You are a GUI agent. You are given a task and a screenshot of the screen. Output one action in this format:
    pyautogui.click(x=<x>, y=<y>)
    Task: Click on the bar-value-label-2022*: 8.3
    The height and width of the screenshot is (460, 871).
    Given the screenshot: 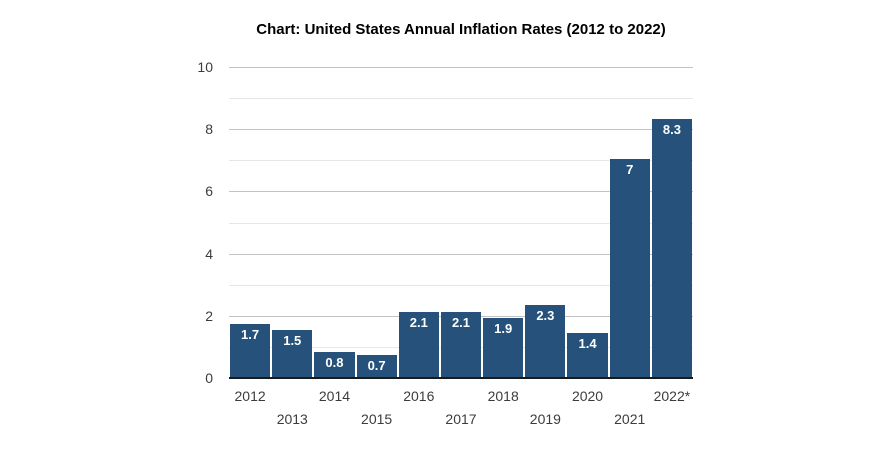 What is the action you would take?
    pyautogui.click(x=671, y=129)
    